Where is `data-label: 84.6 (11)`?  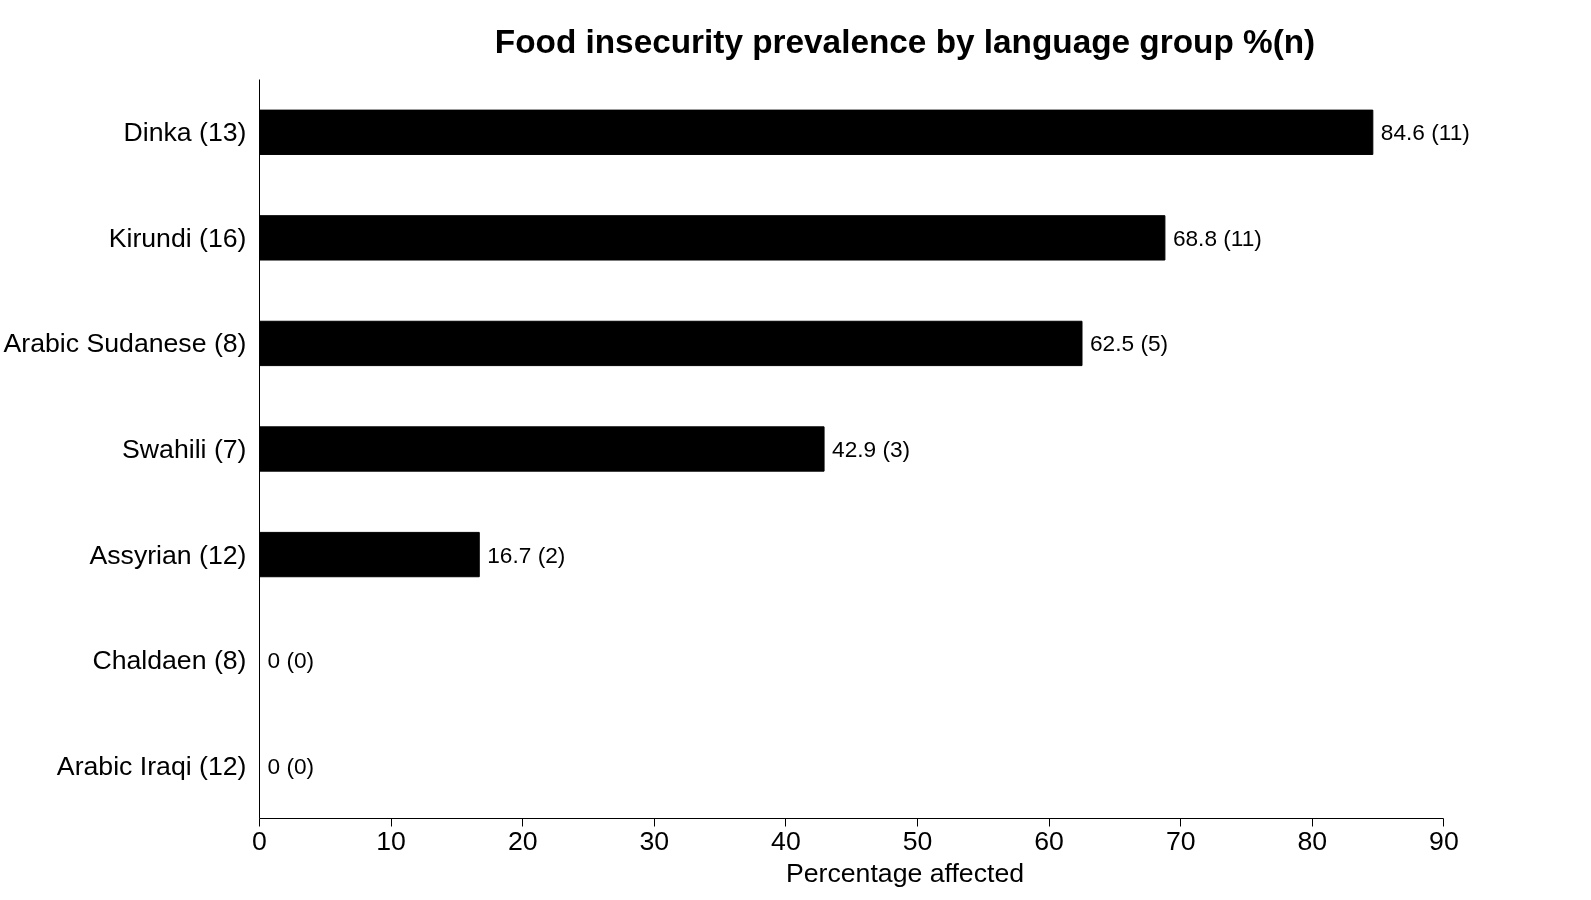
data-label: 84.6 (11) is located at coordinates (1425, 132).